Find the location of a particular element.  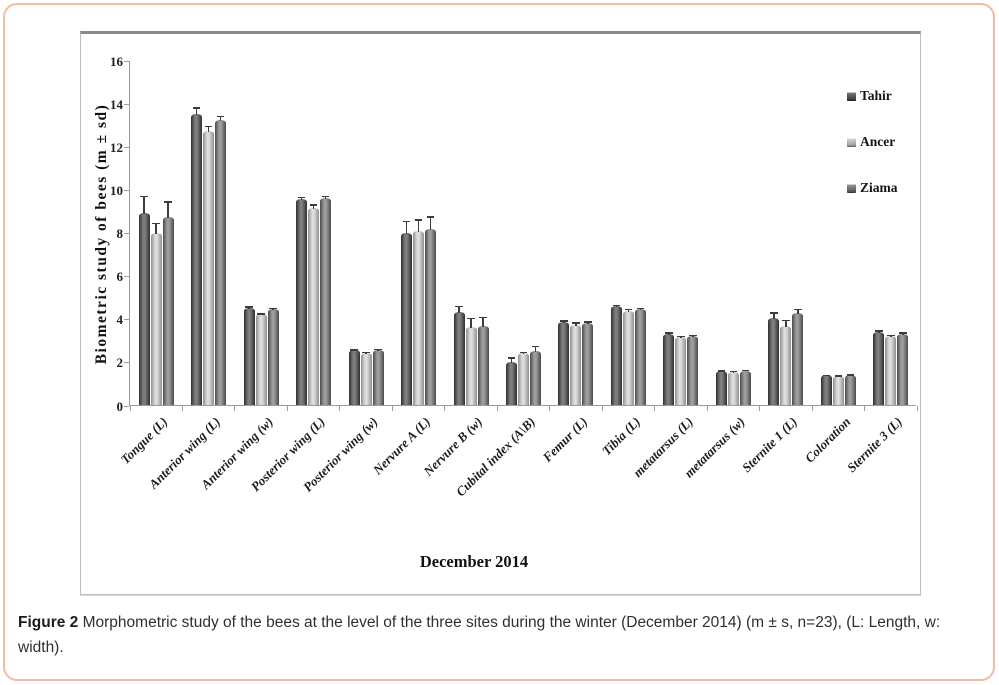

category-label: Sternite 3 (L) is located at coordinates (875, 445).